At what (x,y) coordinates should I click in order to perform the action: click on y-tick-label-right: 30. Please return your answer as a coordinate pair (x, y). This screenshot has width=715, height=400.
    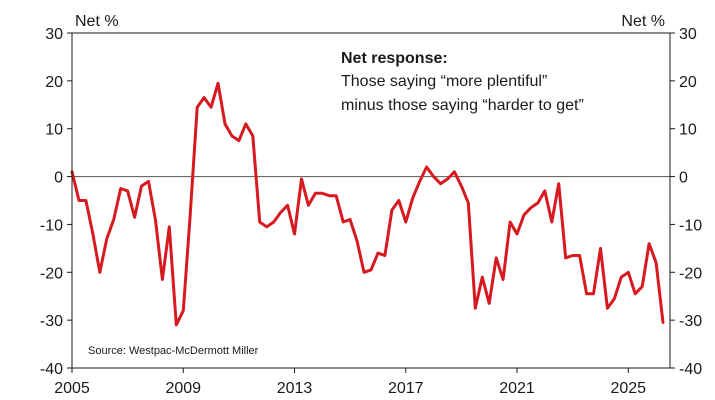
    Looking at the image, I should click on (688, 34).